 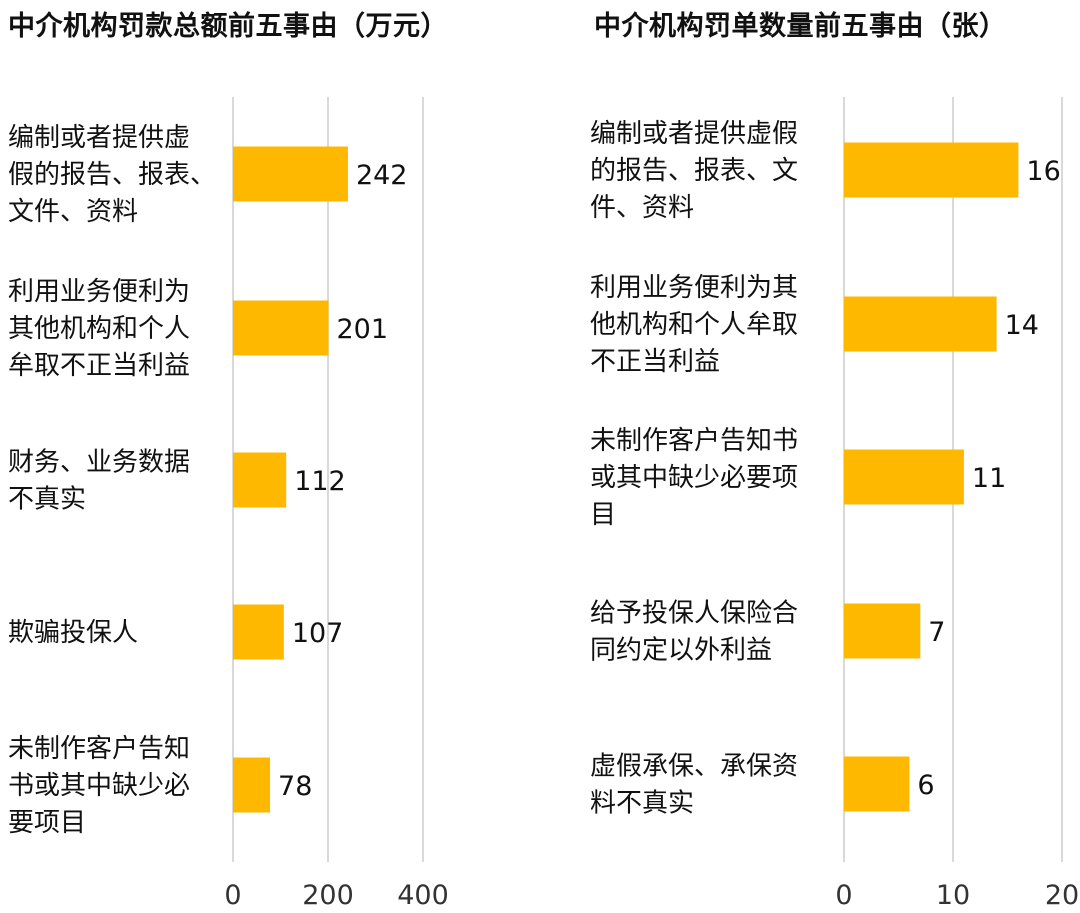 What do you see at coordinates (989, 478) in the screenshot?
I see `data-label: 11` at bounding box center [989, 478].